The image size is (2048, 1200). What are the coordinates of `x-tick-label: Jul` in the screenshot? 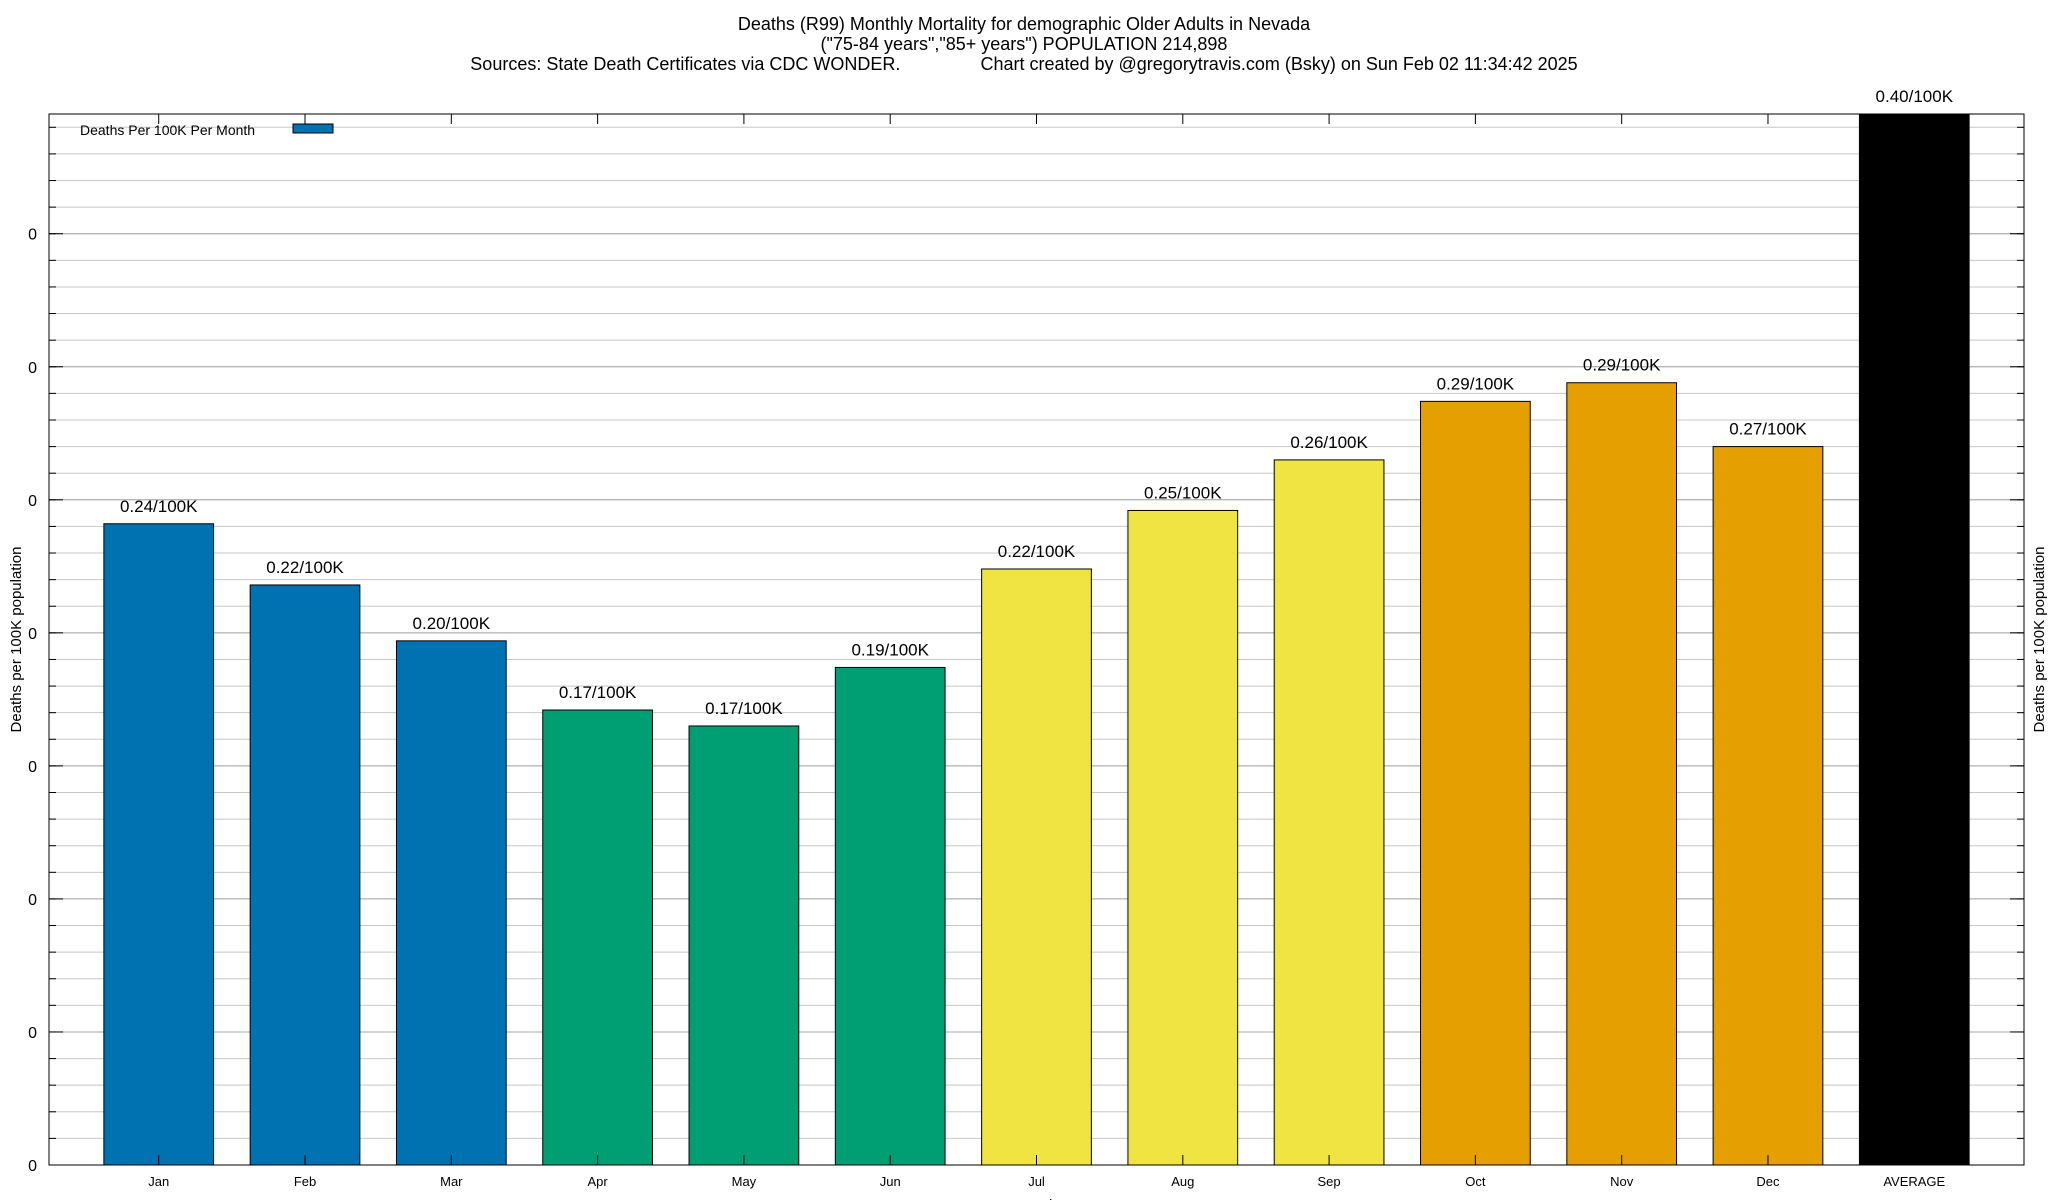 It's located at (1036, 1181).